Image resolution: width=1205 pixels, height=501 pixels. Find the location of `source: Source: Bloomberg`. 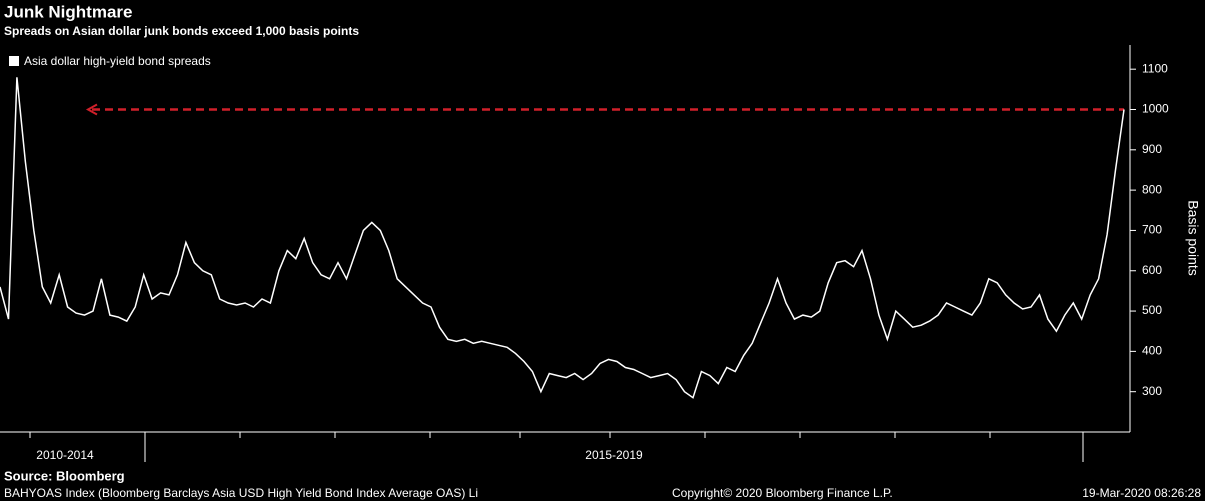

source: Source: Bloomberg is located at coordinates (64, 475).